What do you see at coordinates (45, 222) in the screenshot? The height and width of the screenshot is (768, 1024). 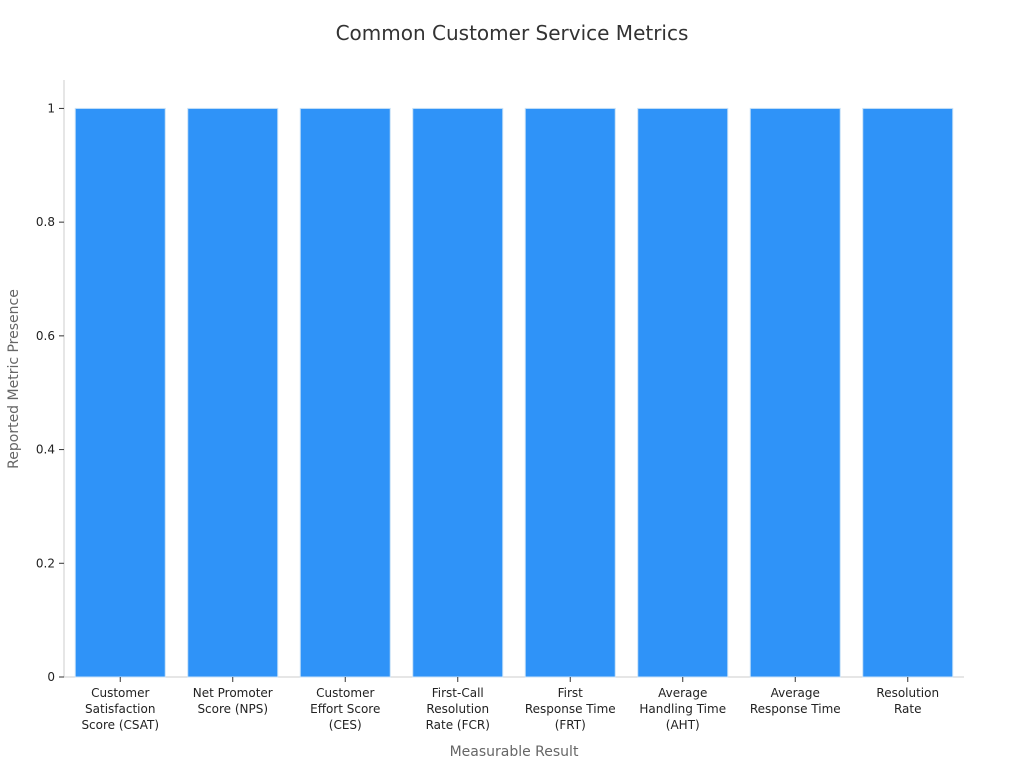 I see `y-tick-label: 0.8` at bounding box center [45, 222].